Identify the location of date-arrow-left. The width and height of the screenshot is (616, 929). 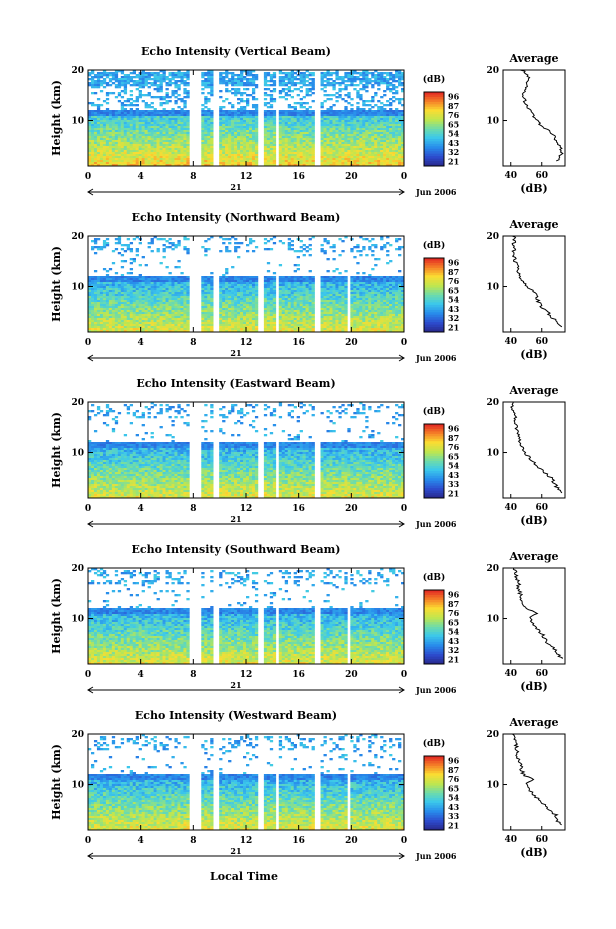
(90, 690).